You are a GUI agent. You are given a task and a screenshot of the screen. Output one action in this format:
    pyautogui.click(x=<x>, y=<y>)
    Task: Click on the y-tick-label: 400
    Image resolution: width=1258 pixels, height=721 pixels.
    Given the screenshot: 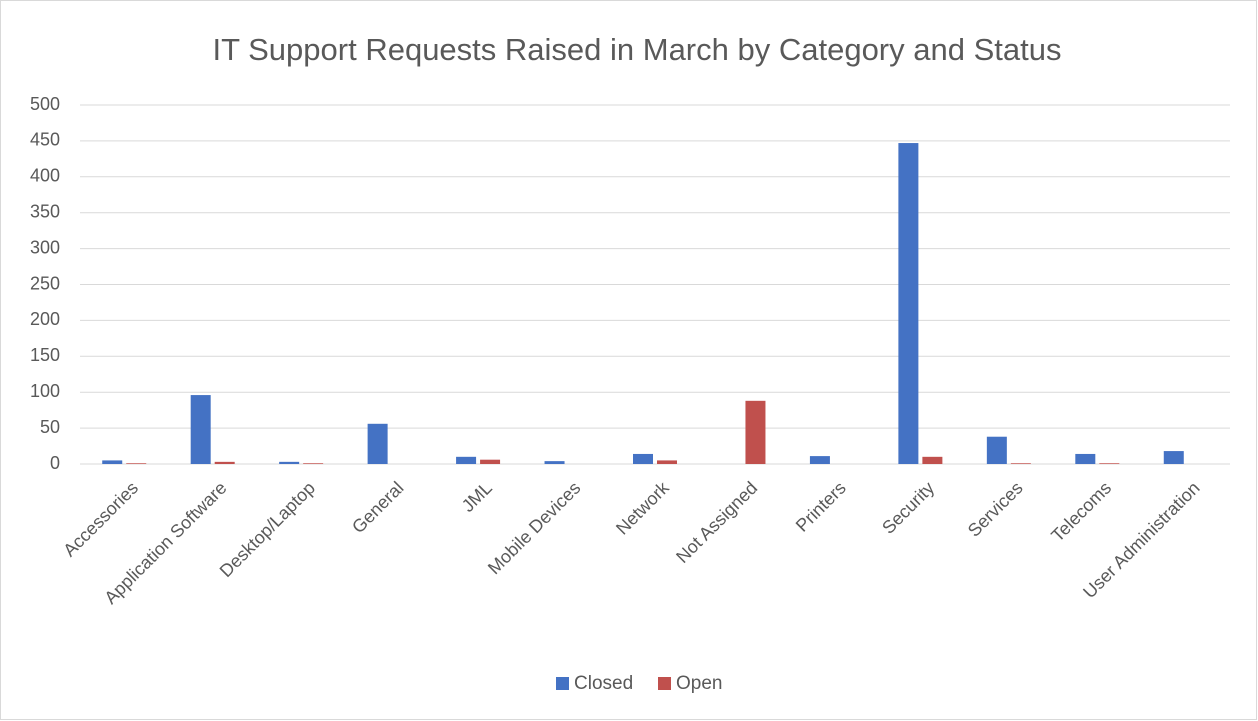 What is the action you would take?
    pyautogui.click(x=45, y=176)
    